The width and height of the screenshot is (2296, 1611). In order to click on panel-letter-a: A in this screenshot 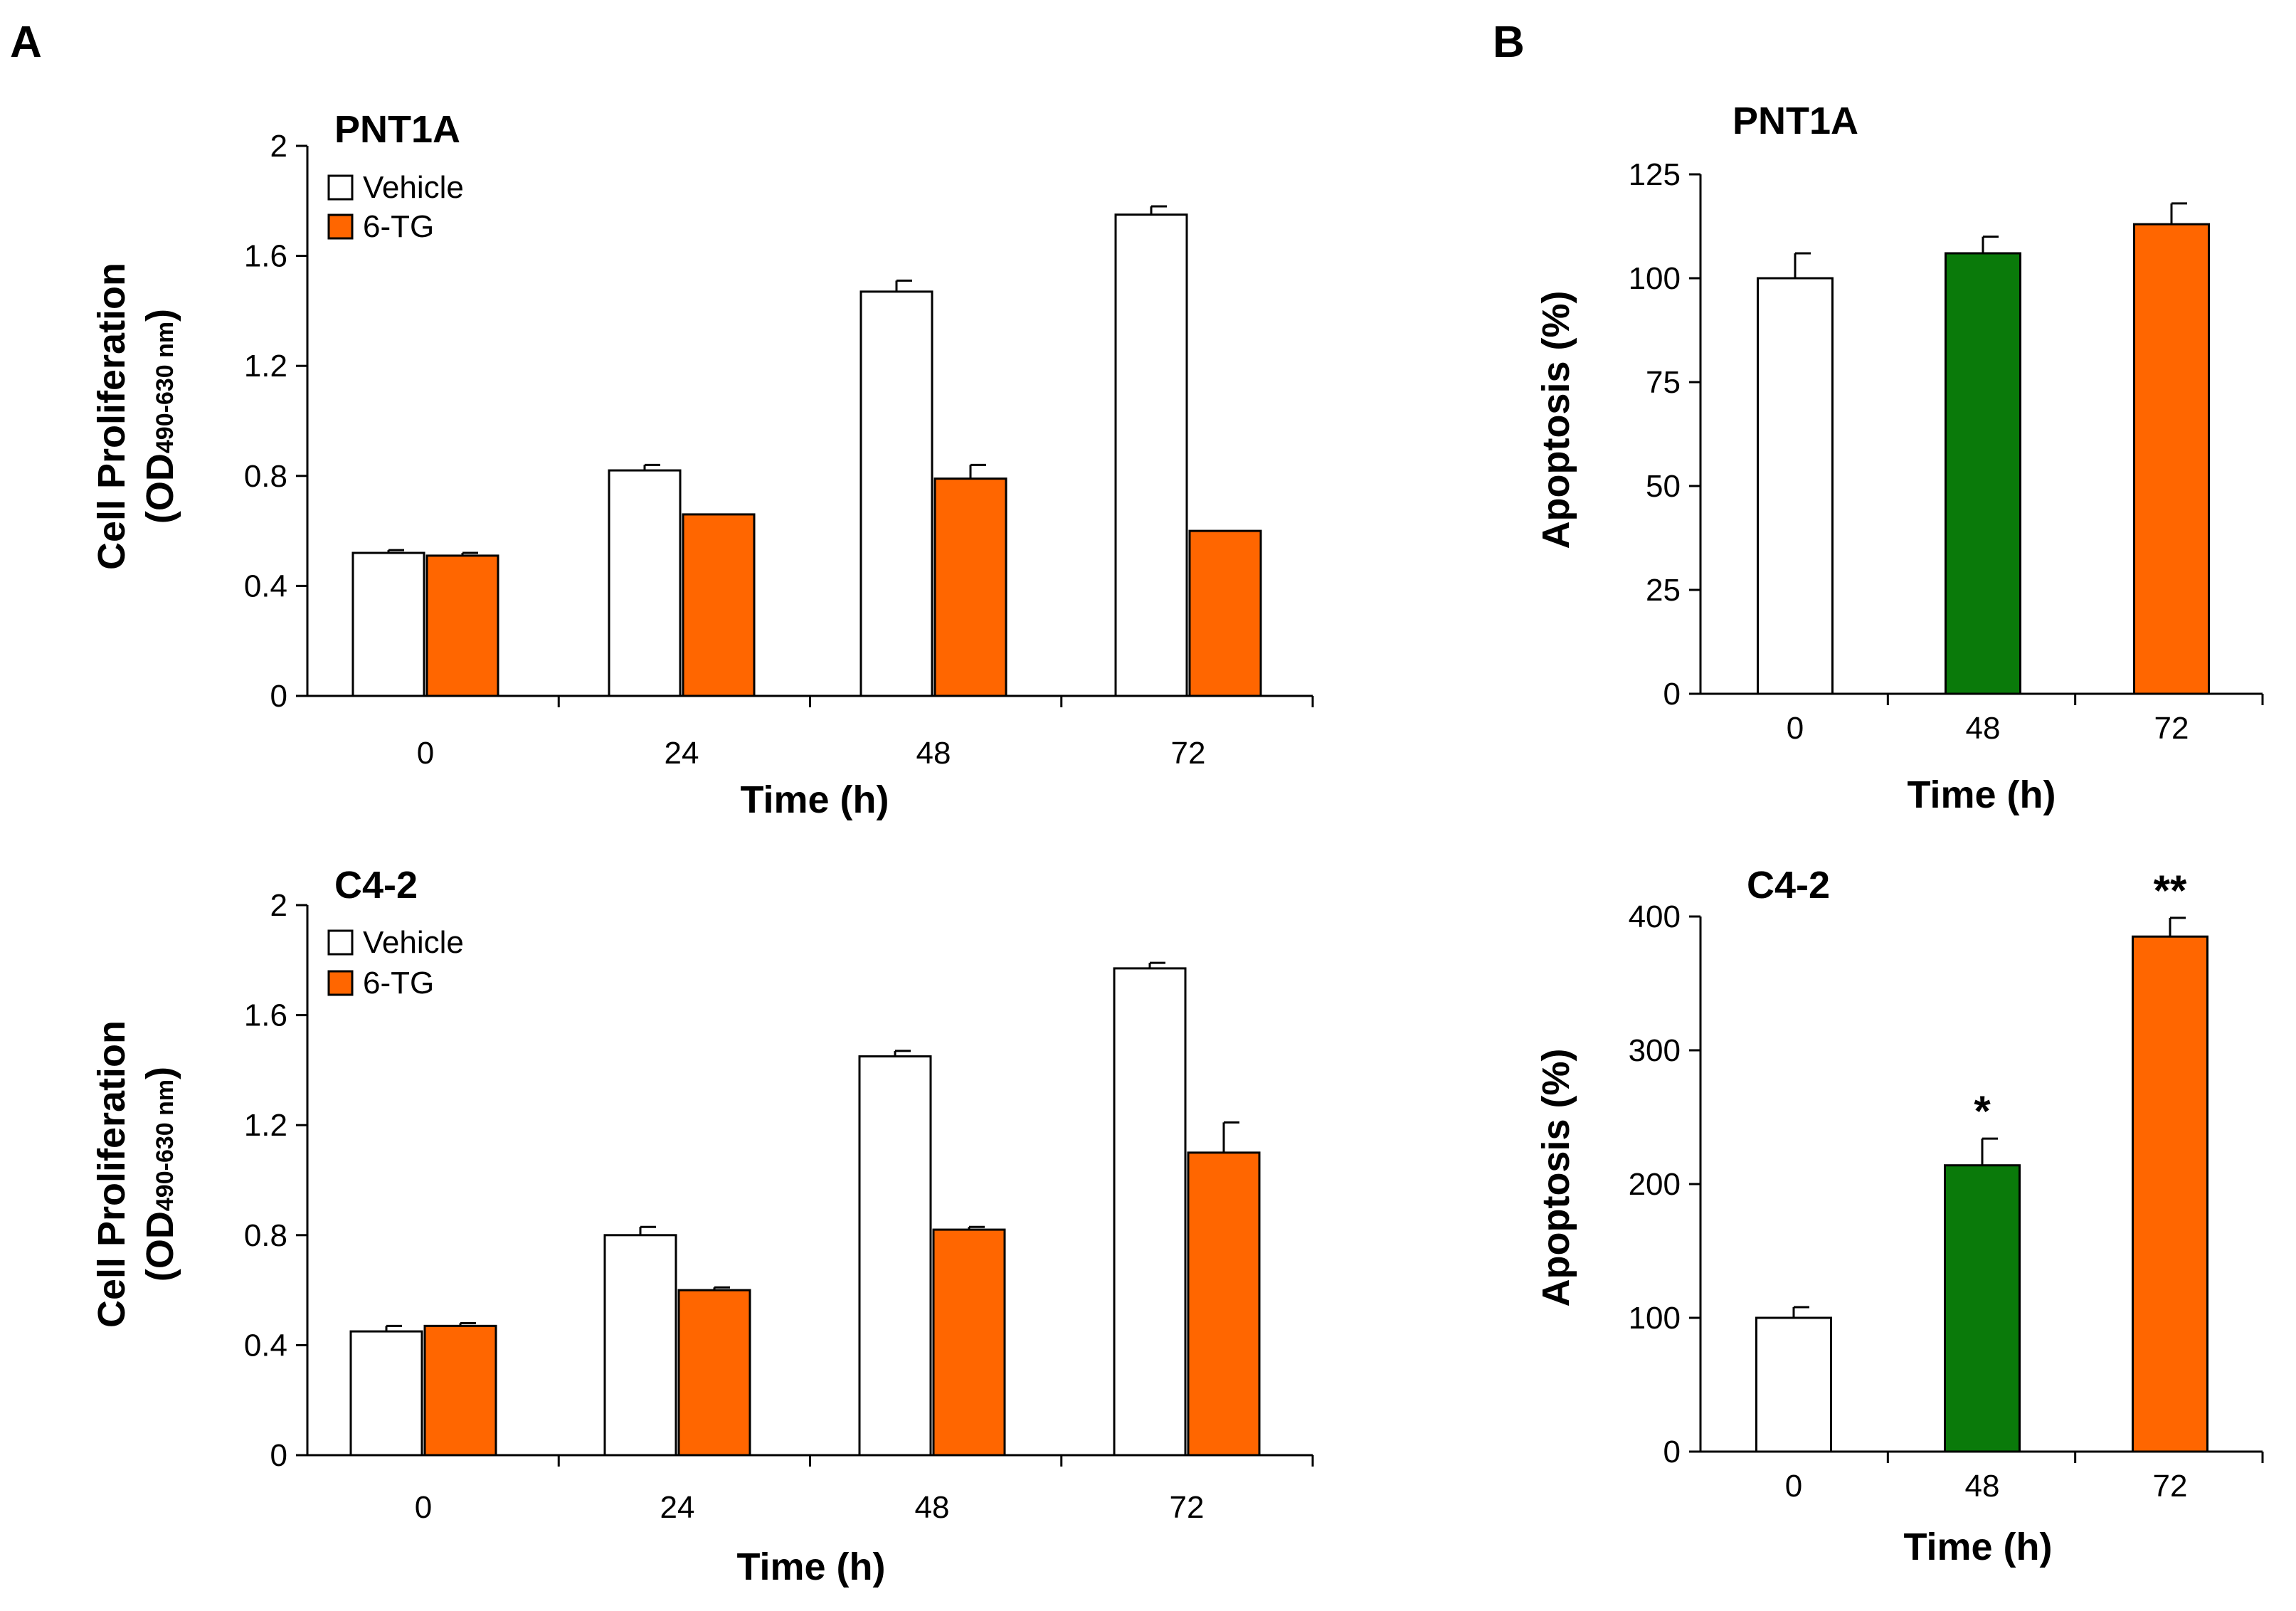, I will do `click(26, 42)`.